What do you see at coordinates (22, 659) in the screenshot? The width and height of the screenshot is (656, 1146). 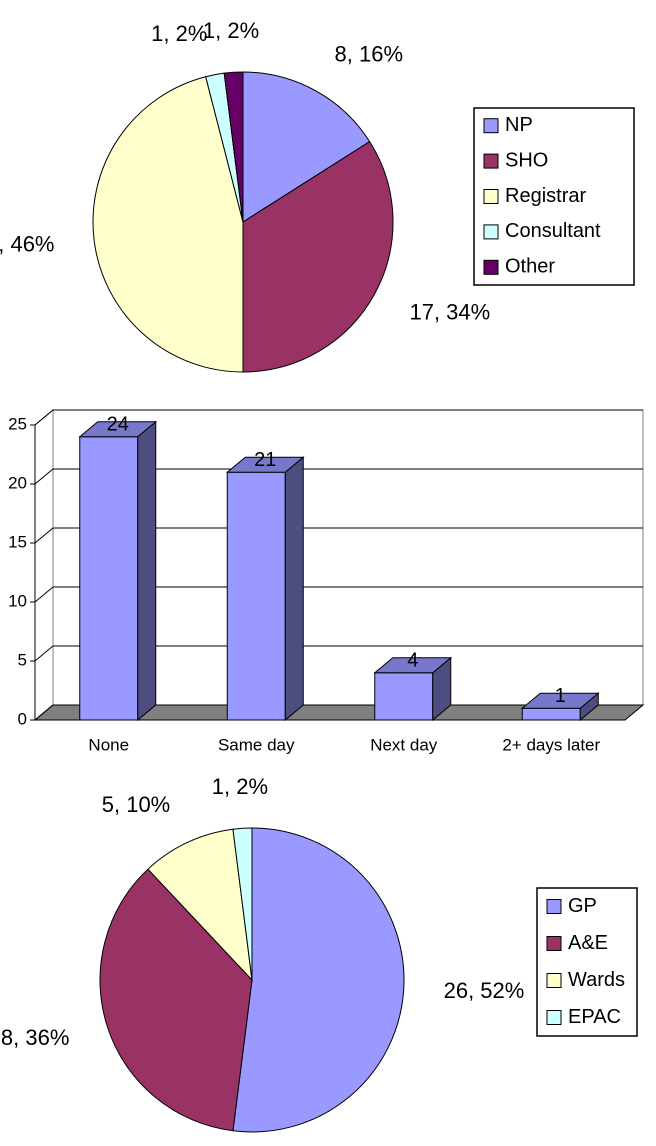 I see `y-tick-label: 5` at bounding box center [22, 659].